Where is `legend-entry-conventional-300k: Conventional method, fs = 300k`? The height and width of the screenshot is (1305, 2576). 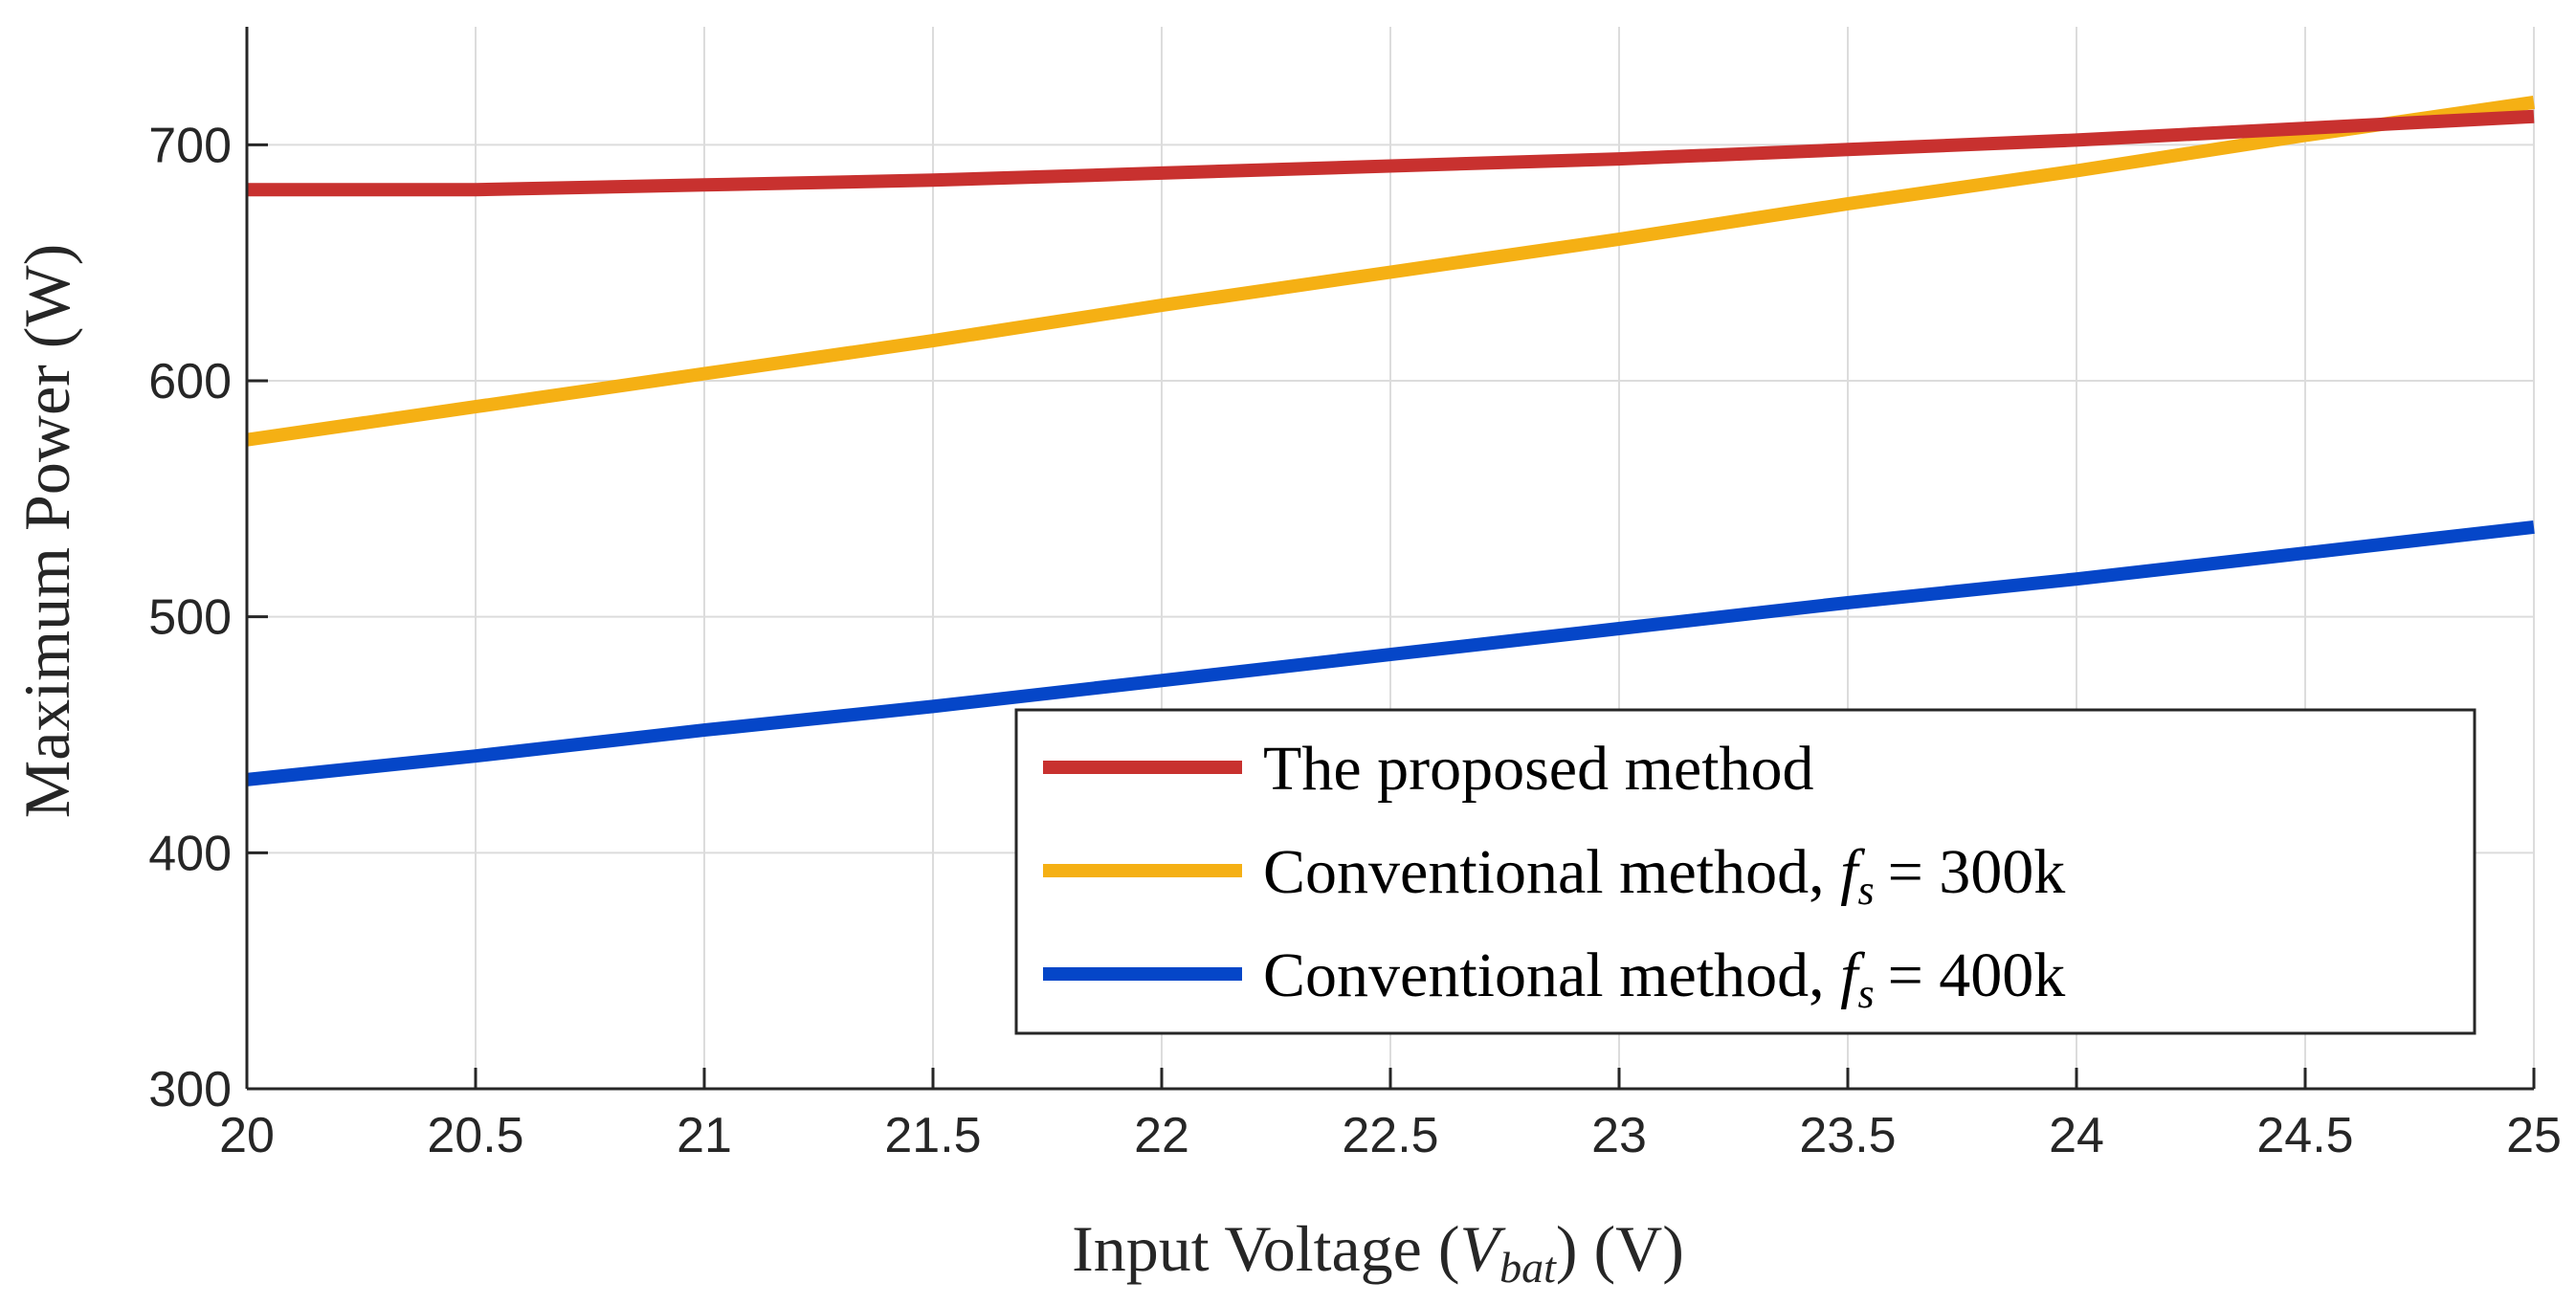 legend-entry-conventional-300k: Conventional method, fs = 300k is located at coordinates (1554, 875).